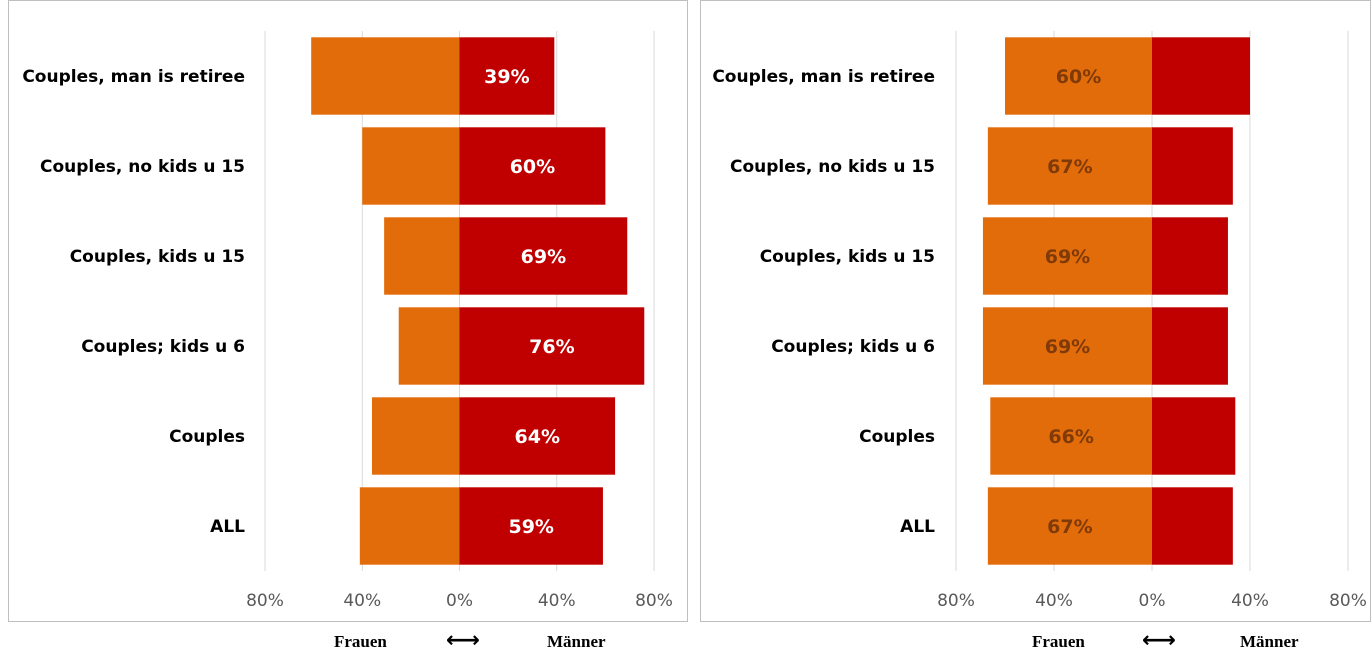 This screenshot has width=1371, height=656. Describe the element at coordinates (207, 437) in the screenshot. I see `left-category-label: Couples` at that location.